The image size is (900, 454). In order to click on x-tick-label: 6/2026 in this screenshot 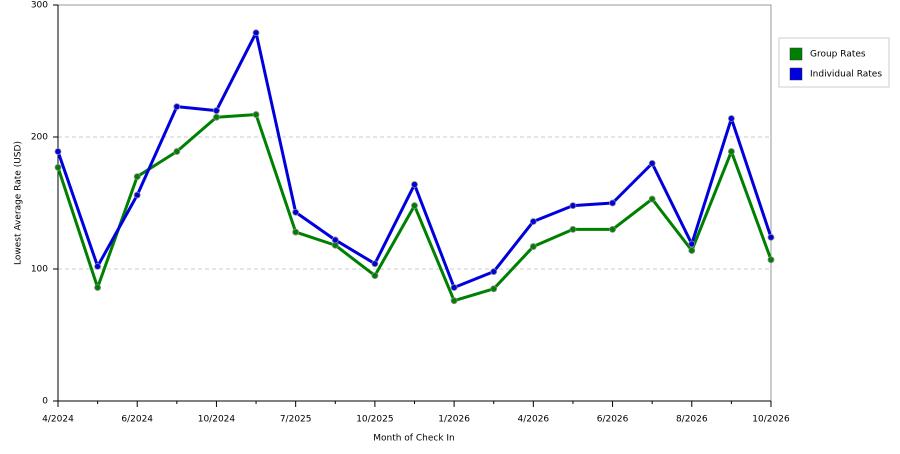, I will do `click(613, 420)`.